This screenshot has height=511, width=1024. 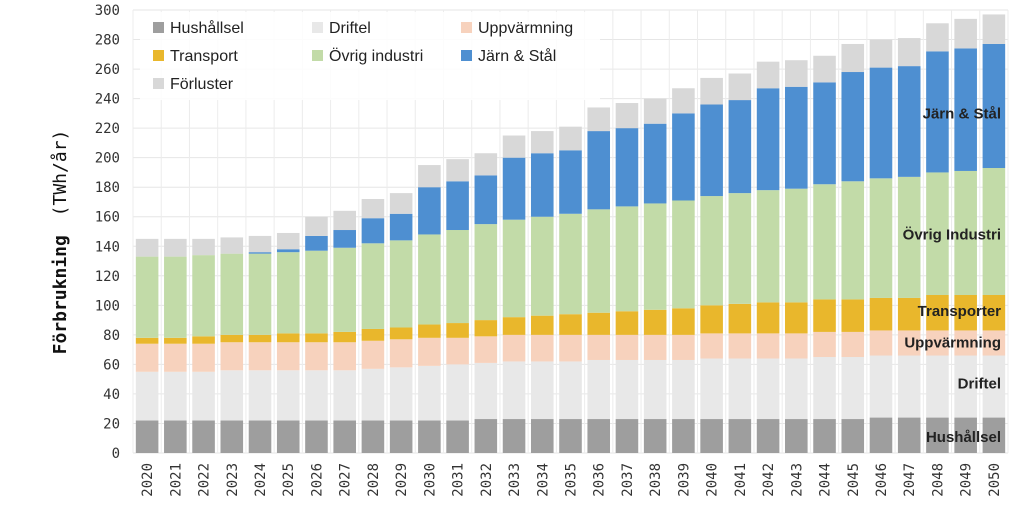 I want to click on series-annotation: Transporter, so click(x=960, y=311).